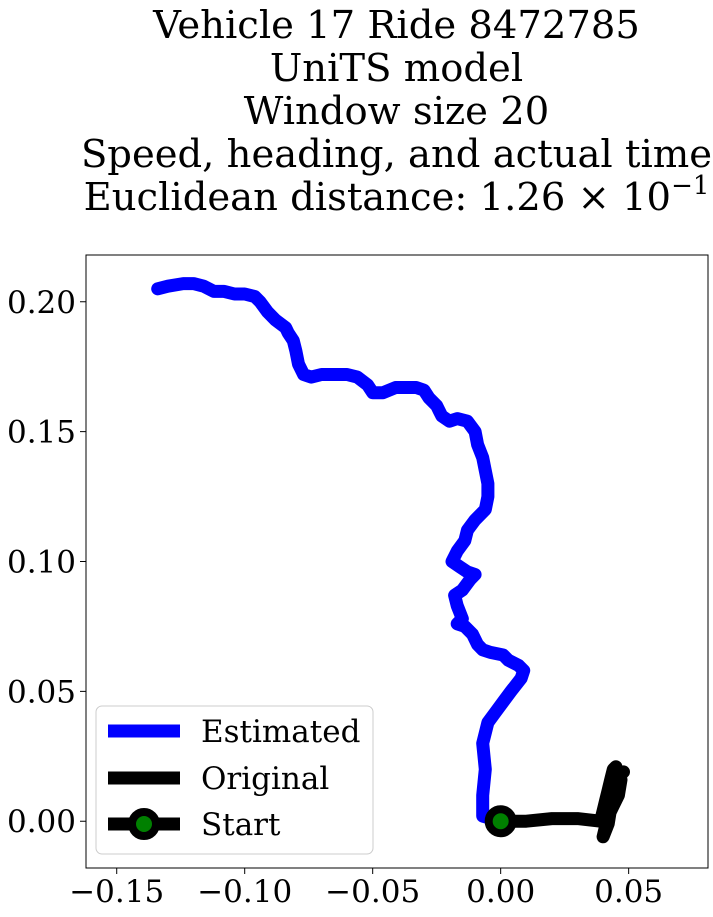 The image size is (713, 917). I want to click on y-tick-label: 0.20, so click(41, 303).